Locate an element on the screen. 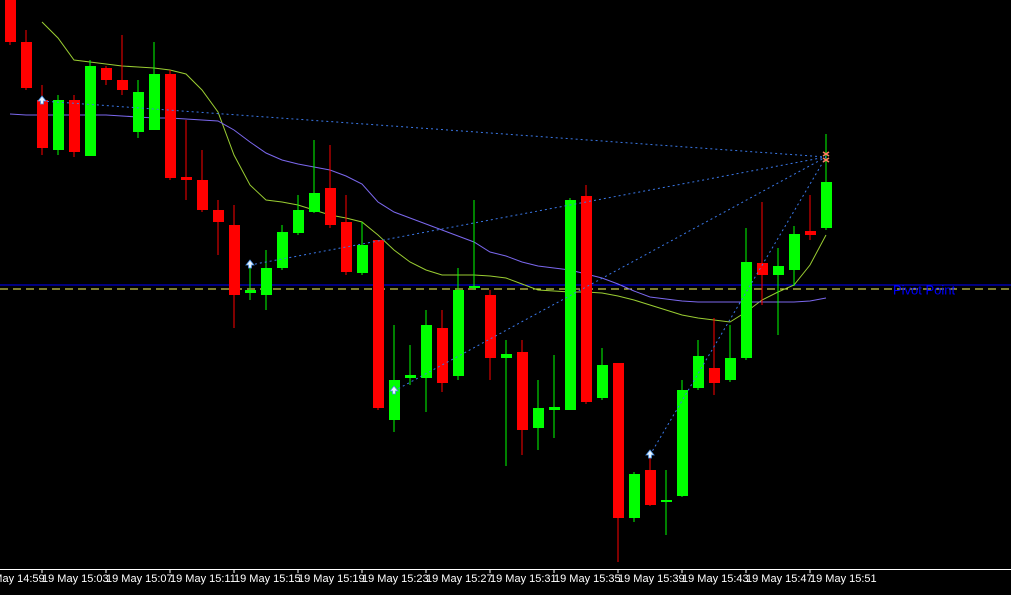 The height and width of the screenshot is (595, 1011). x-tick-label: 19 May 15:07 is located at coordinates (139, 579).